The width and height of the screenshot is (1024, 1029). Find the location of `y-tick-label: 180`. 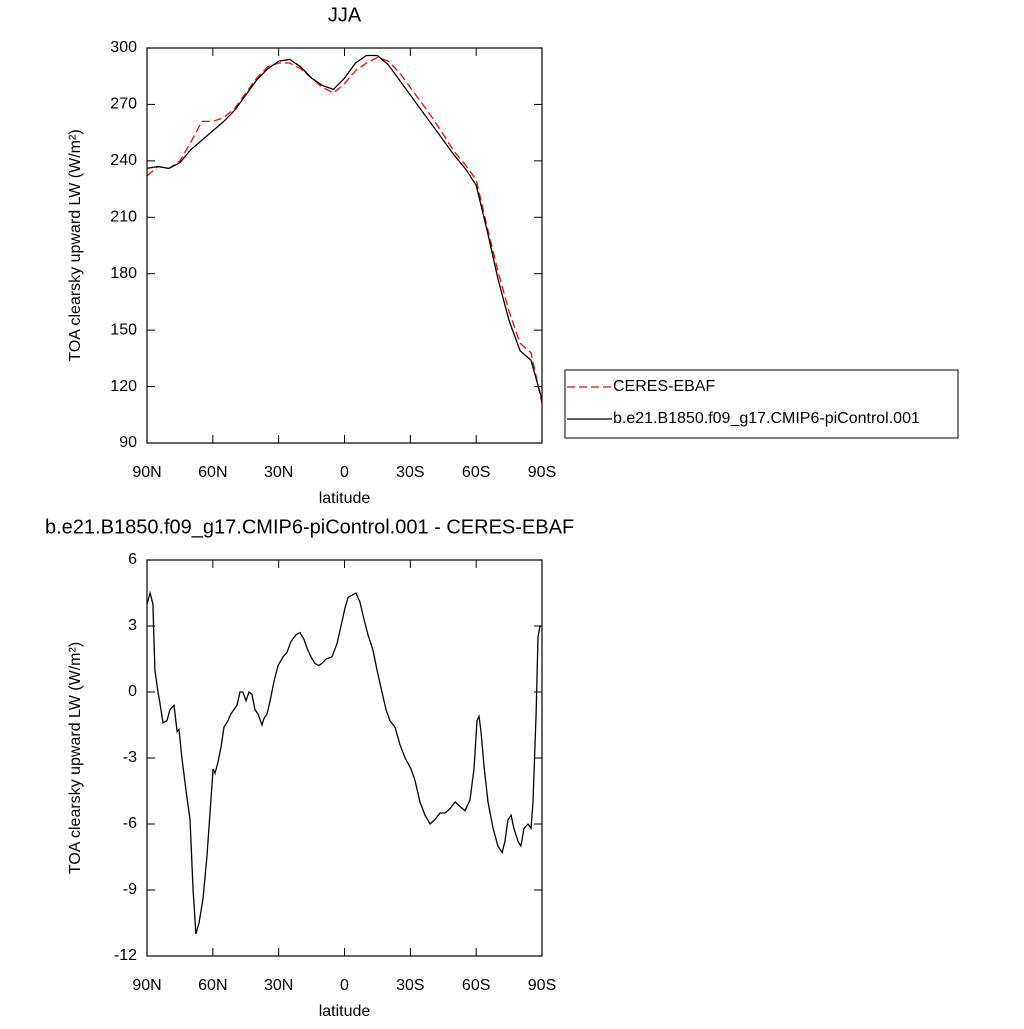

y-tick-label: 180 is located at coordinates (123, 273).